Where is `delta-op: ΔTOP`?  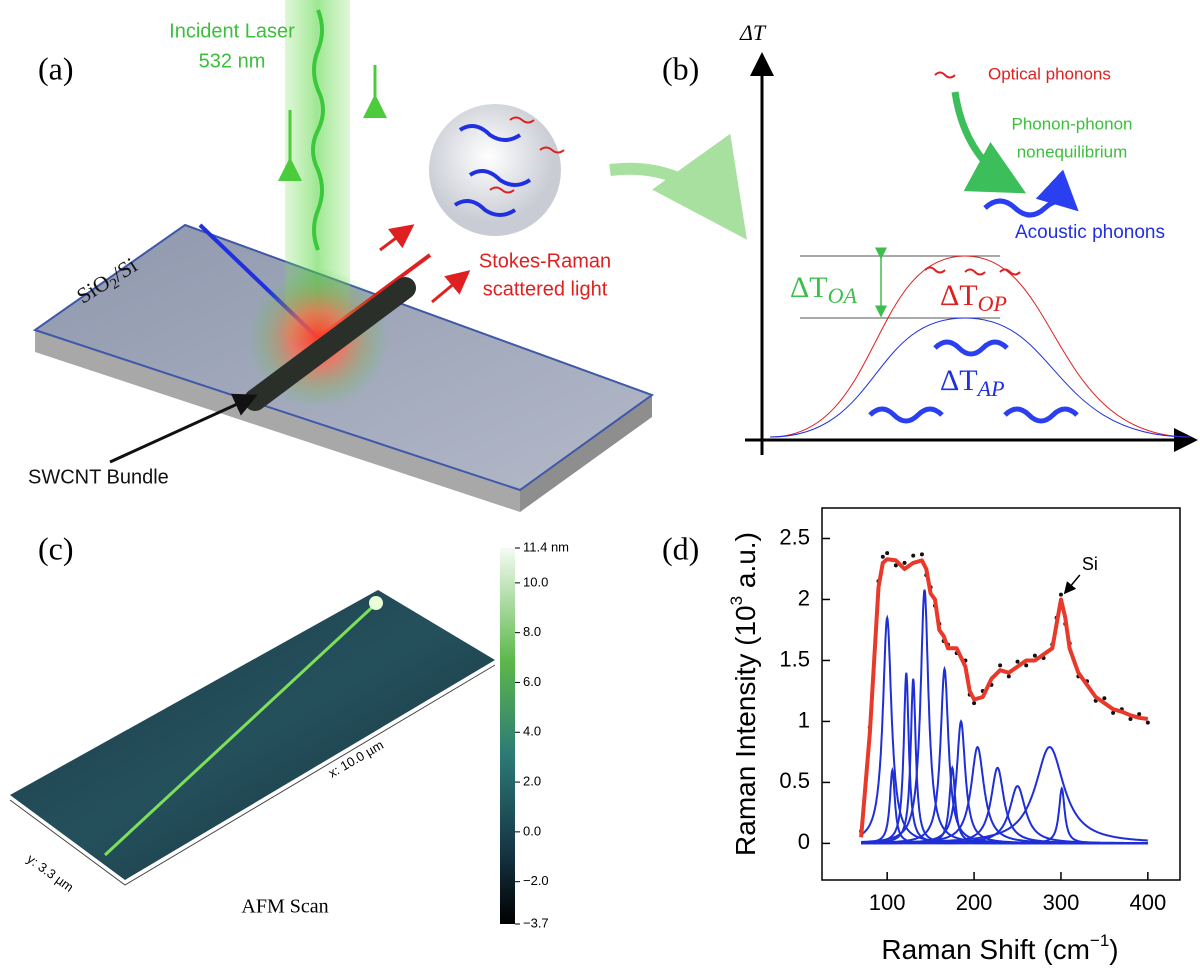 delta-op: ΔTOP is located at coordinates (973, 297).